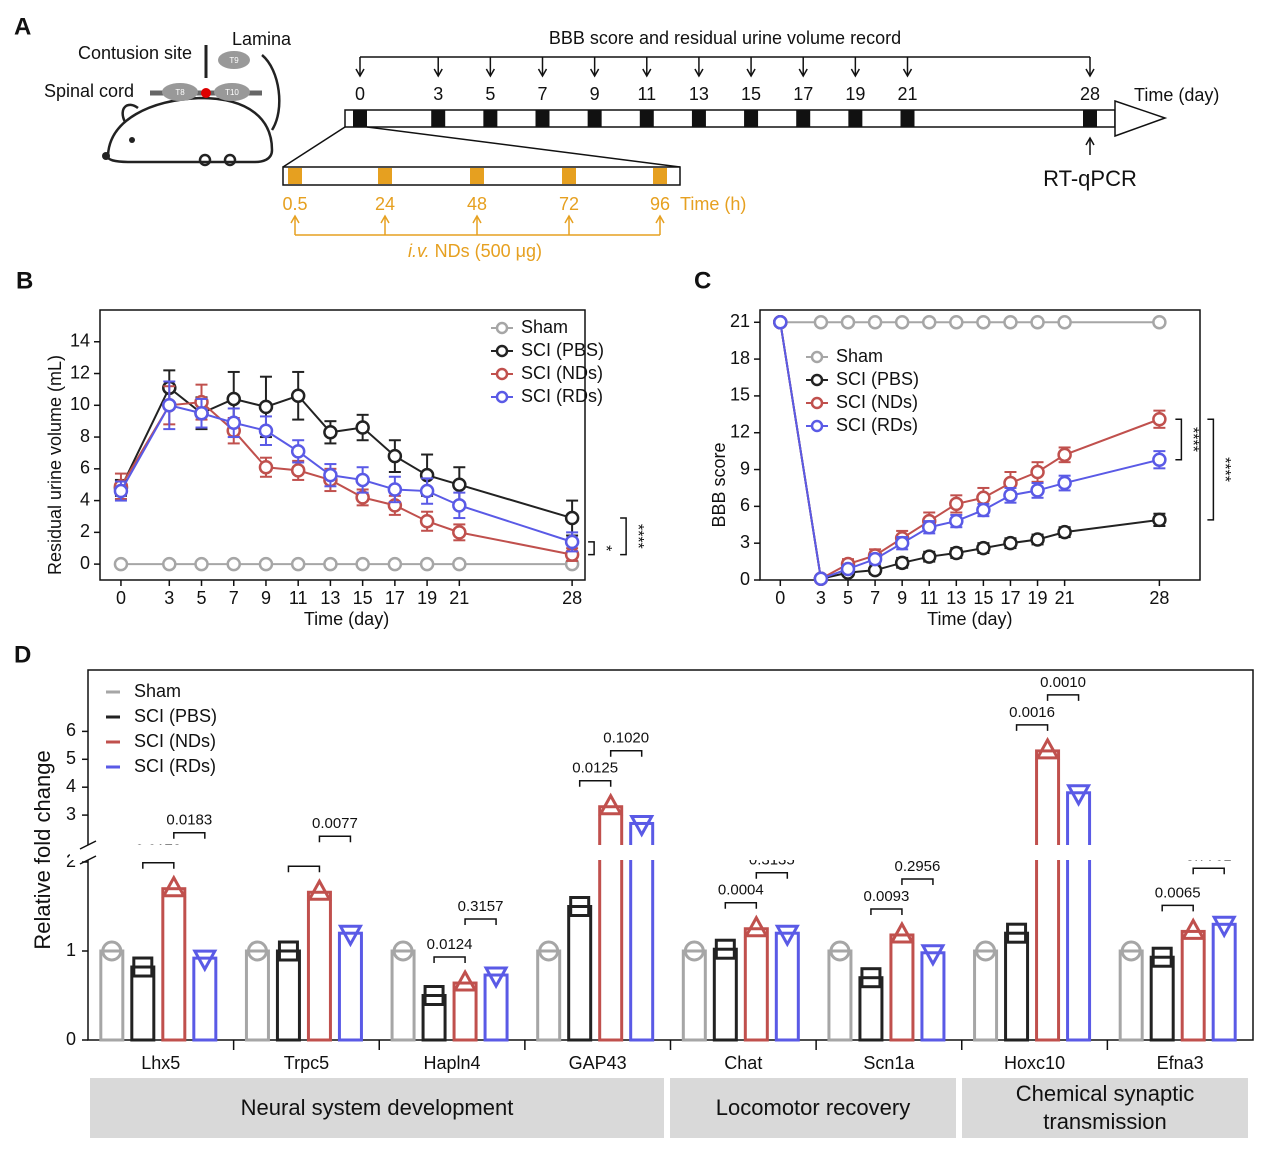  I want to click on p-value: 0.1020, so click(626, 738).